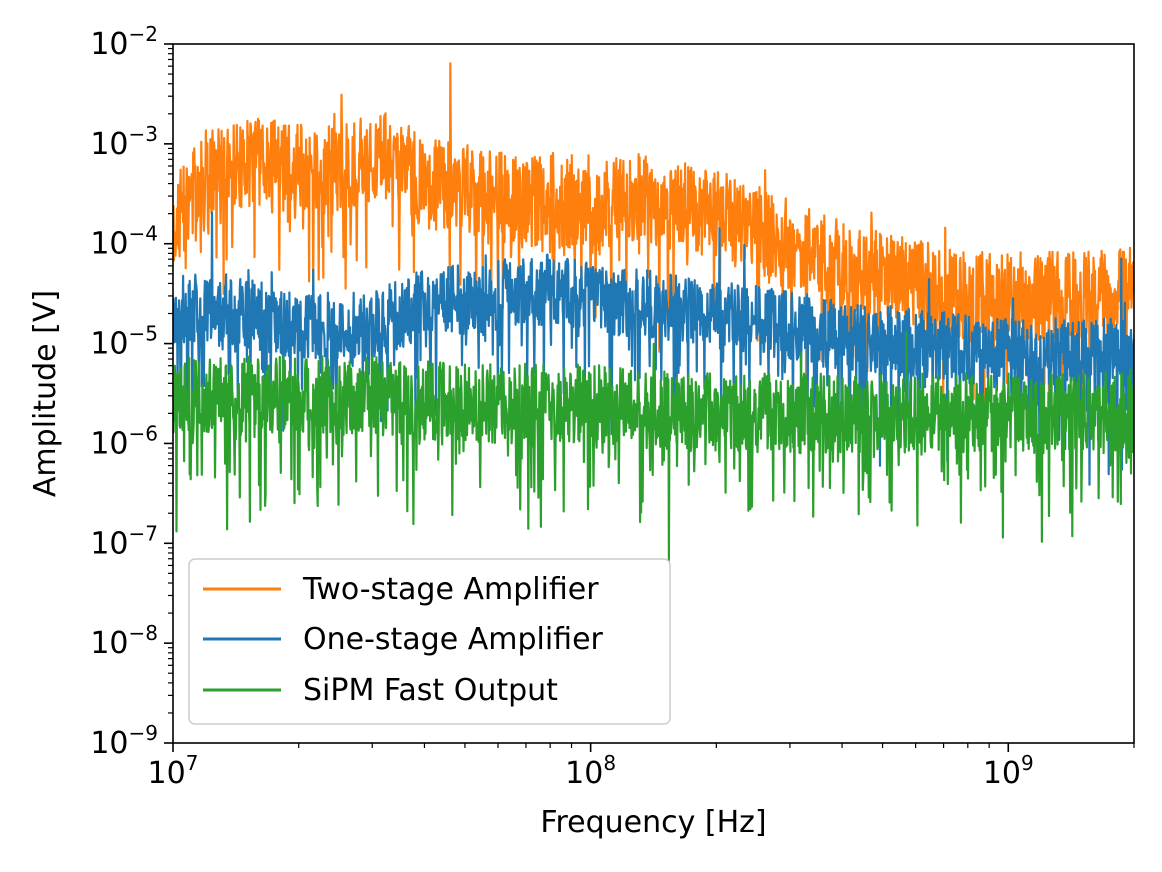 The image size is (1162, 872). I want to click on x-axis-ticks: 10⁷ 10⁸ 10⁹, so click(641, 767).